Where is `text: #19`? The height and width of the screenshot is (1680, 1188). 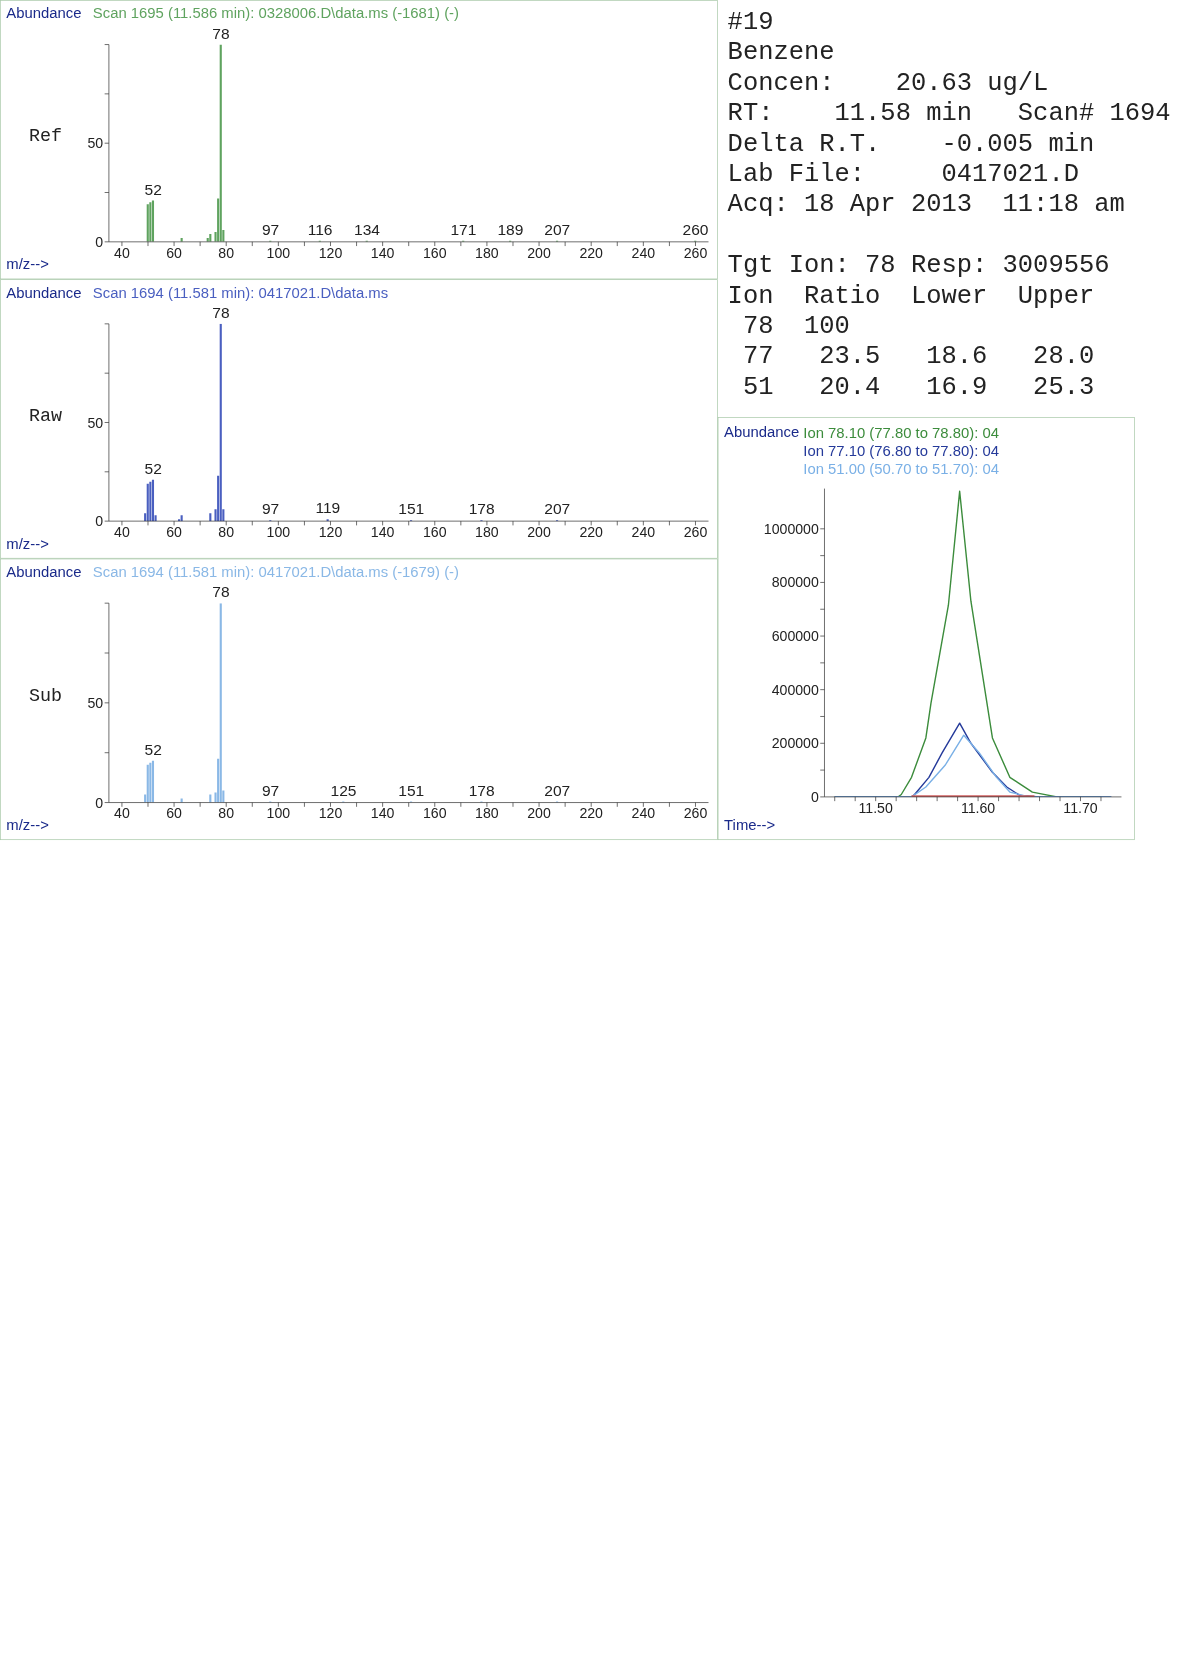
text: #19 is located at coordinates (751, 22).